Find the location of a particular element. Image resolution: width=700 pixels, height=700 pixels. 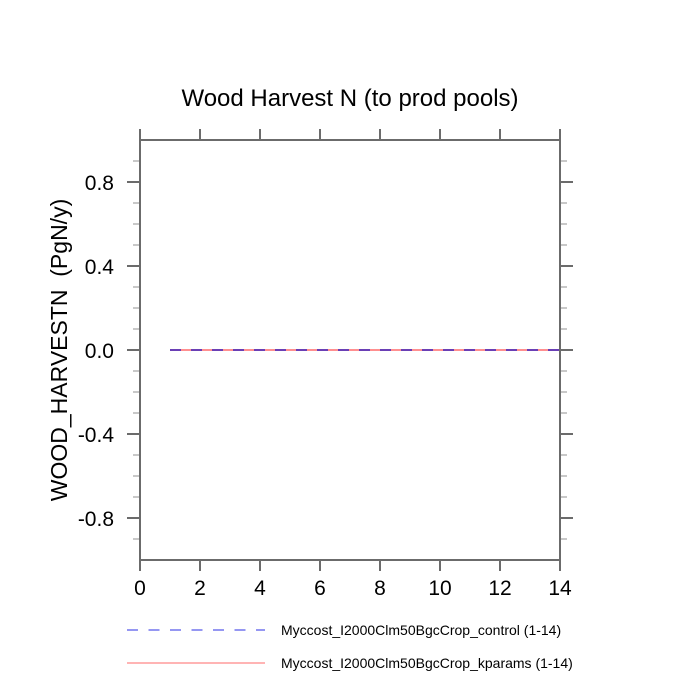

x-tick-label: 0 is located at coordinates (140, 588).